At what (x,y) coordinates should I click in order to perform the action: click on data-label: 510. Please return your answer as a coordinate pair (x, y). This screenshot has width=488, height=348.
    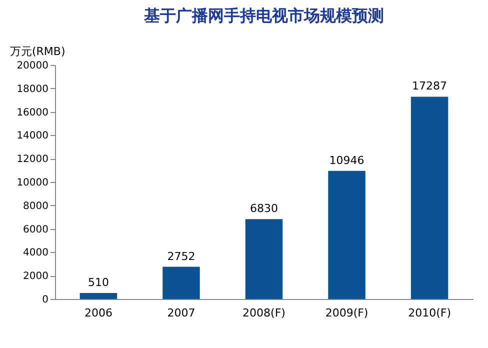
    Looking at the image, I should click on (98, 283).